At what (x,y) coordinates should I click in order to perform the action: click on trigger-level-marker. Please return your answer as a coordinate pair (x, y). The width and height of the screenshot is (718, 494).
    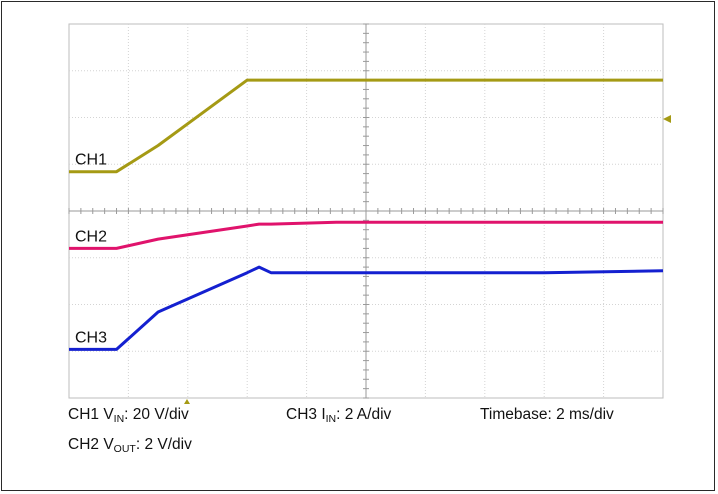
    Looking at the image, I should click on (667, 119).